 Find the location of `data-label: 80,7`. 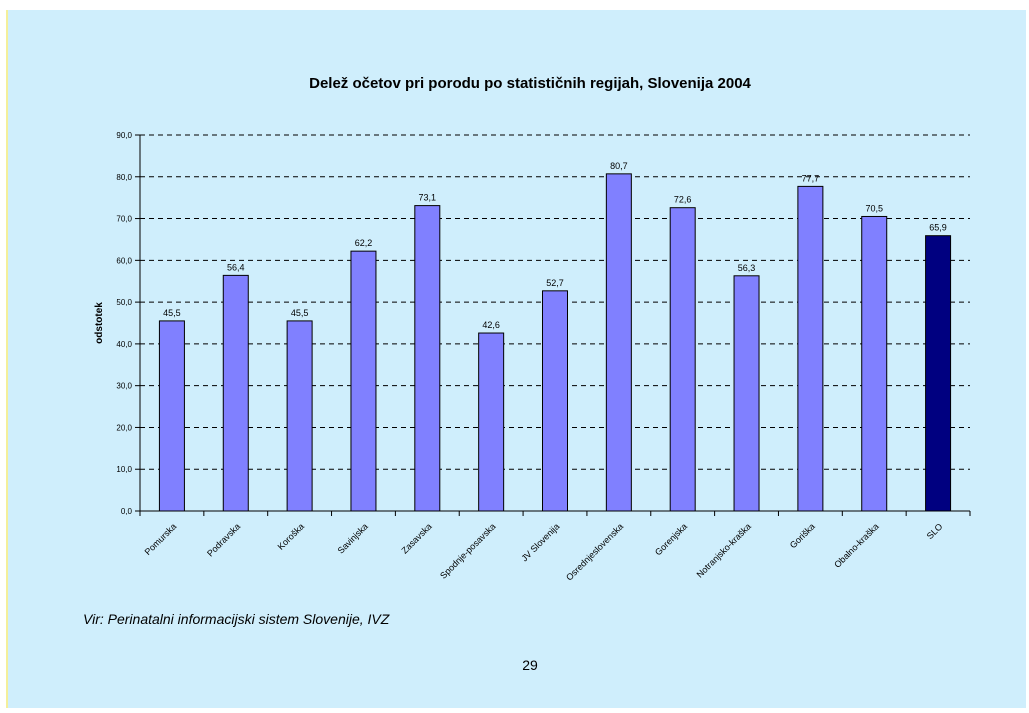

data-label: 80,7 is located at coordinates (619, 166).